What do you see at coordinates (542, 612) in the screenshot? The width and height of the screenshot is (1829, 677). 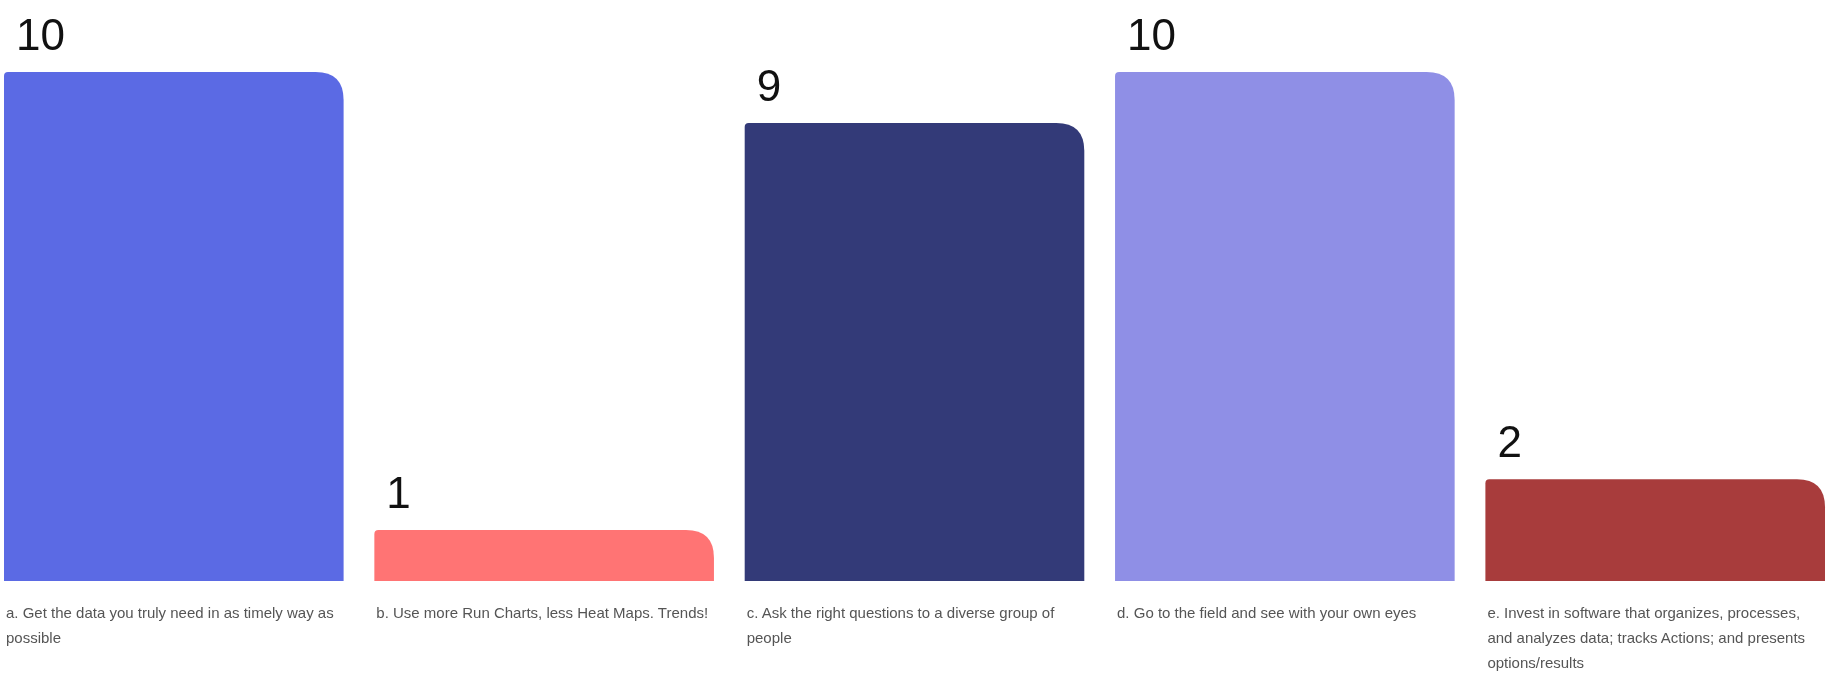 I see `x-tick-label: b. Use more Run Charts, less Heat Maps. Trends!` at bounding box center [542, 612].